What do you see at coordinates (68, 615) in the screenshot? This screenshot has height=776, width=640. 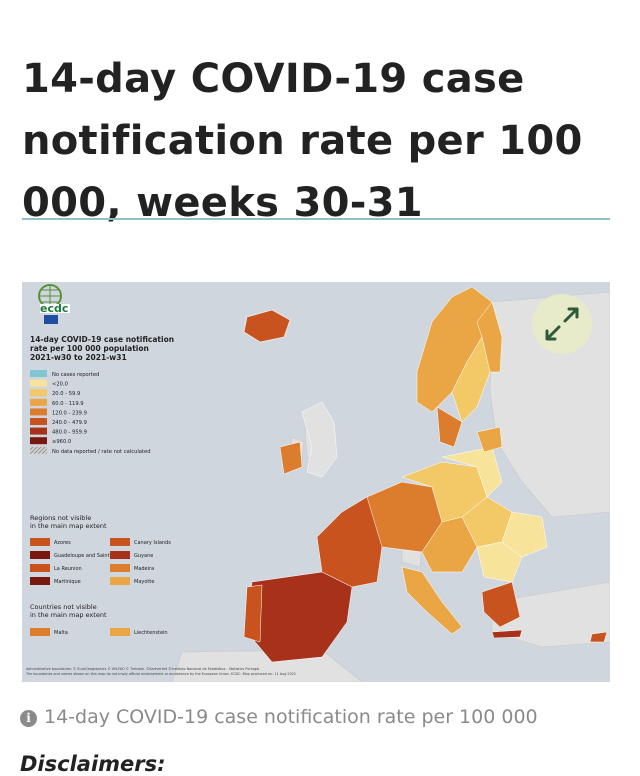 I see `countries-heading-2: in the main map extent` at bounding box center [68, 615].